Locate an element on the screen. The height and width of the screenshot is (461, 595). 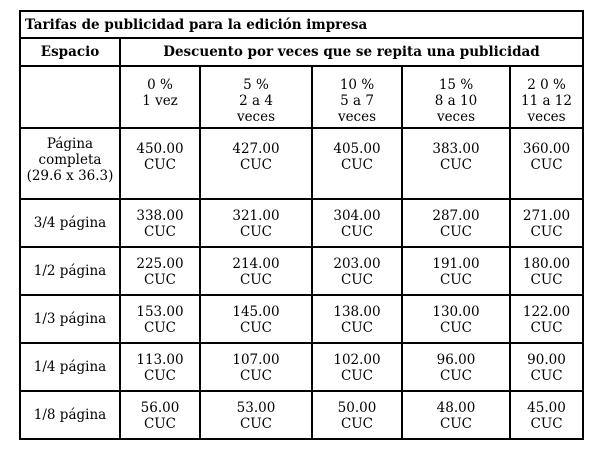
price-cell: 153.00 CUC is located at coordinates (160, 319).